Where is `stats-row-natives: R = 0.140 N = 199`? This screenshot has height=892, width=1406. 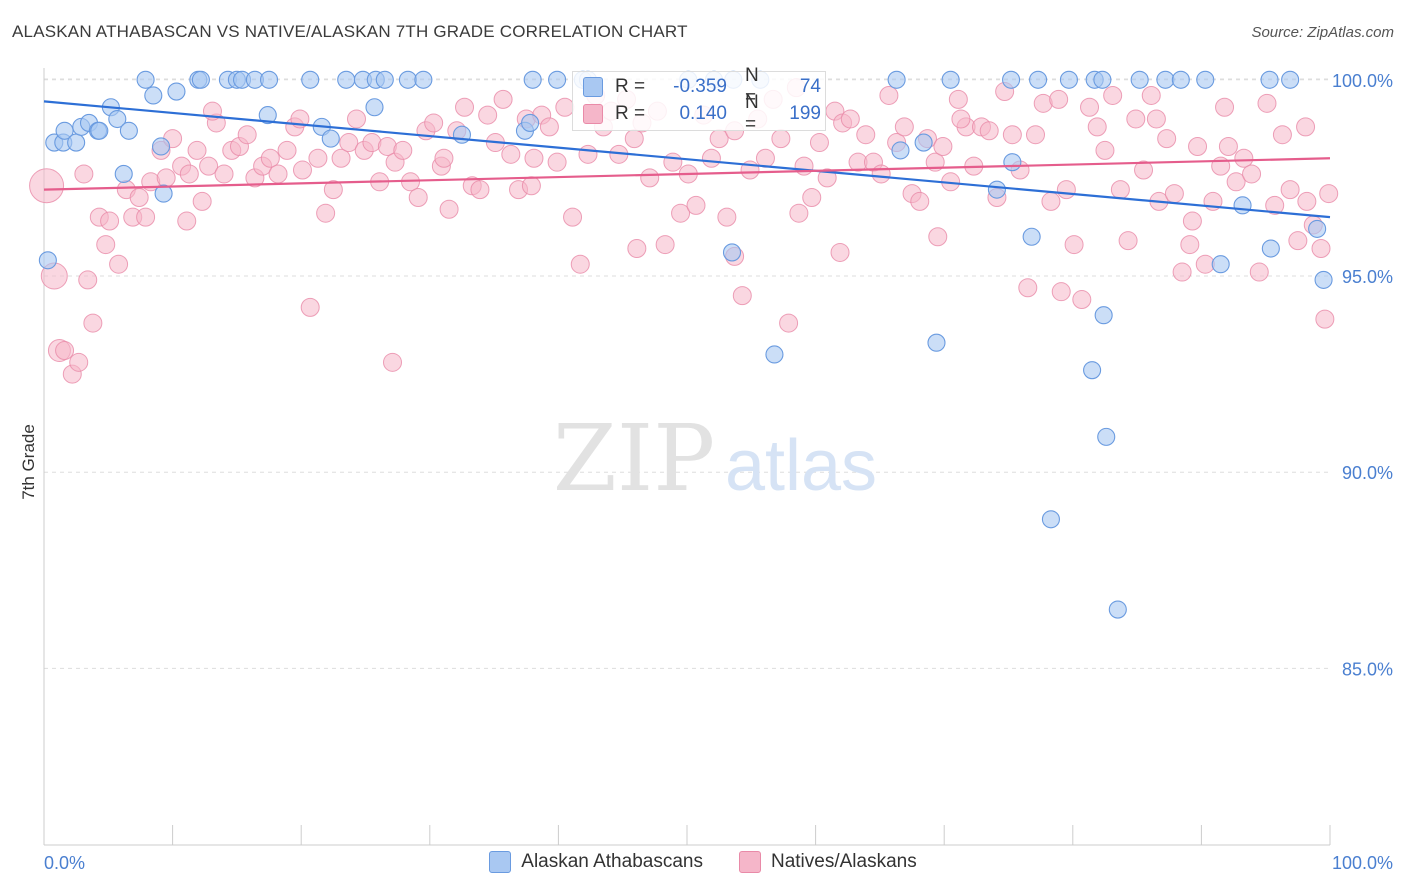 stats-row-natives: R = 0.140 N = 199 is located at coordinates (702, 113).